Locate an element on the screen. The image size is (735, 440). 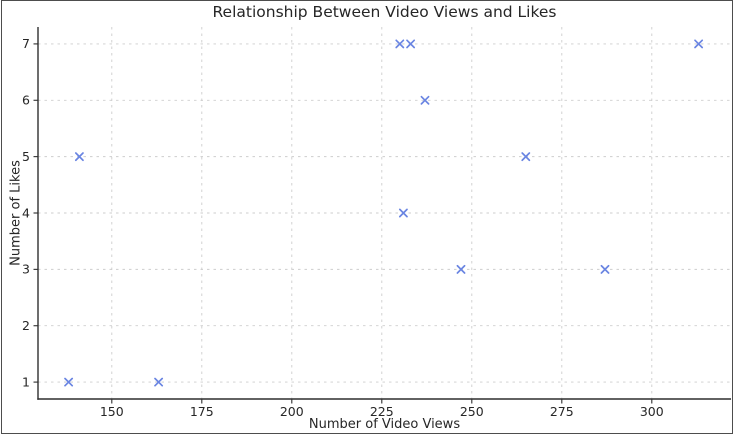
y-tick-label: 2 is located at coordinates (26, 325).